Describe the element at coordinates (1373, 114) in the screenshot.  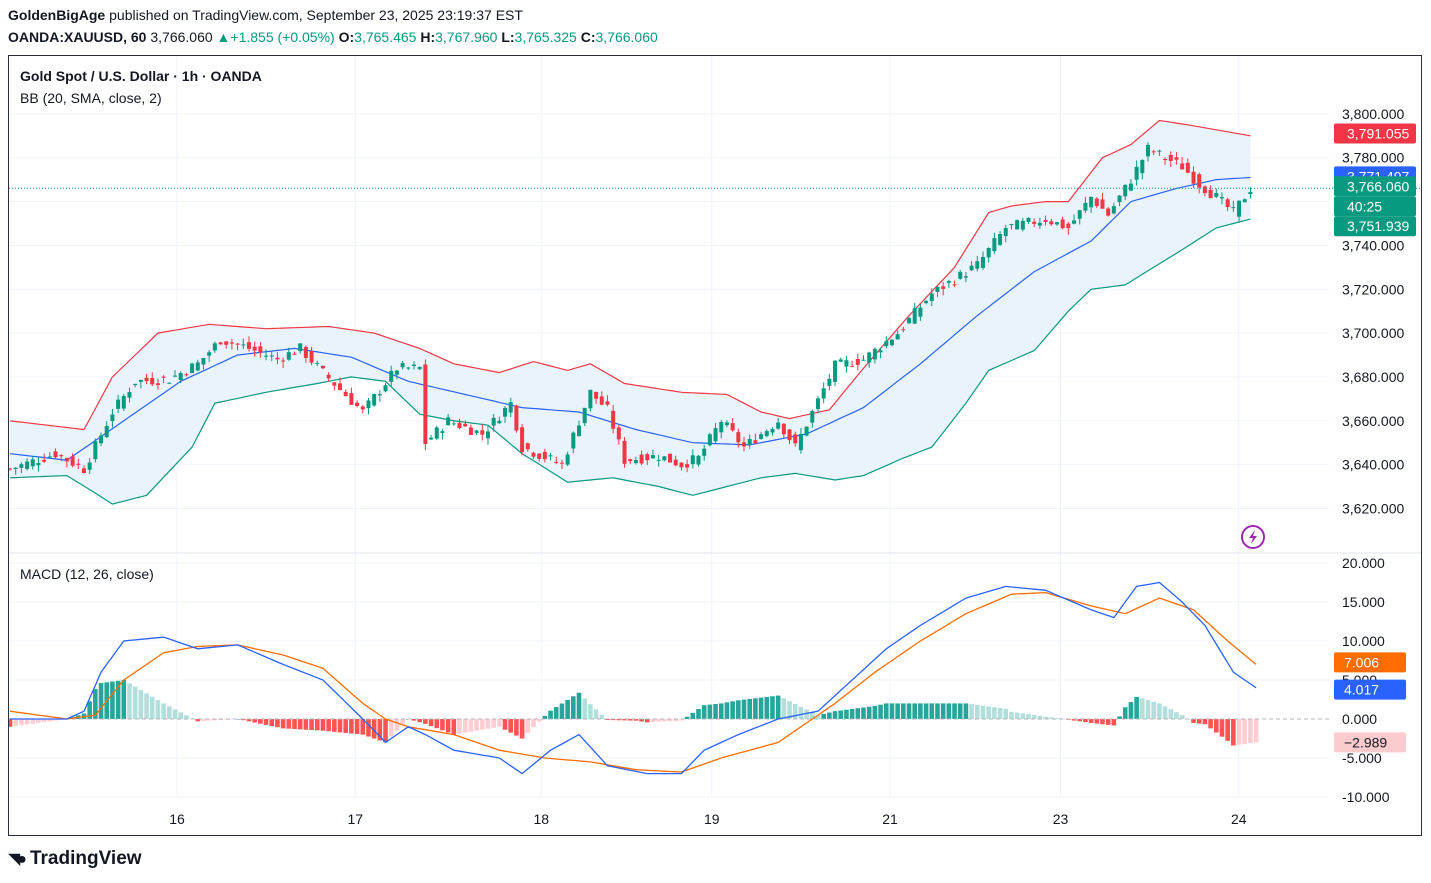
I see `price-tick-label: 3,800.000` at that location.